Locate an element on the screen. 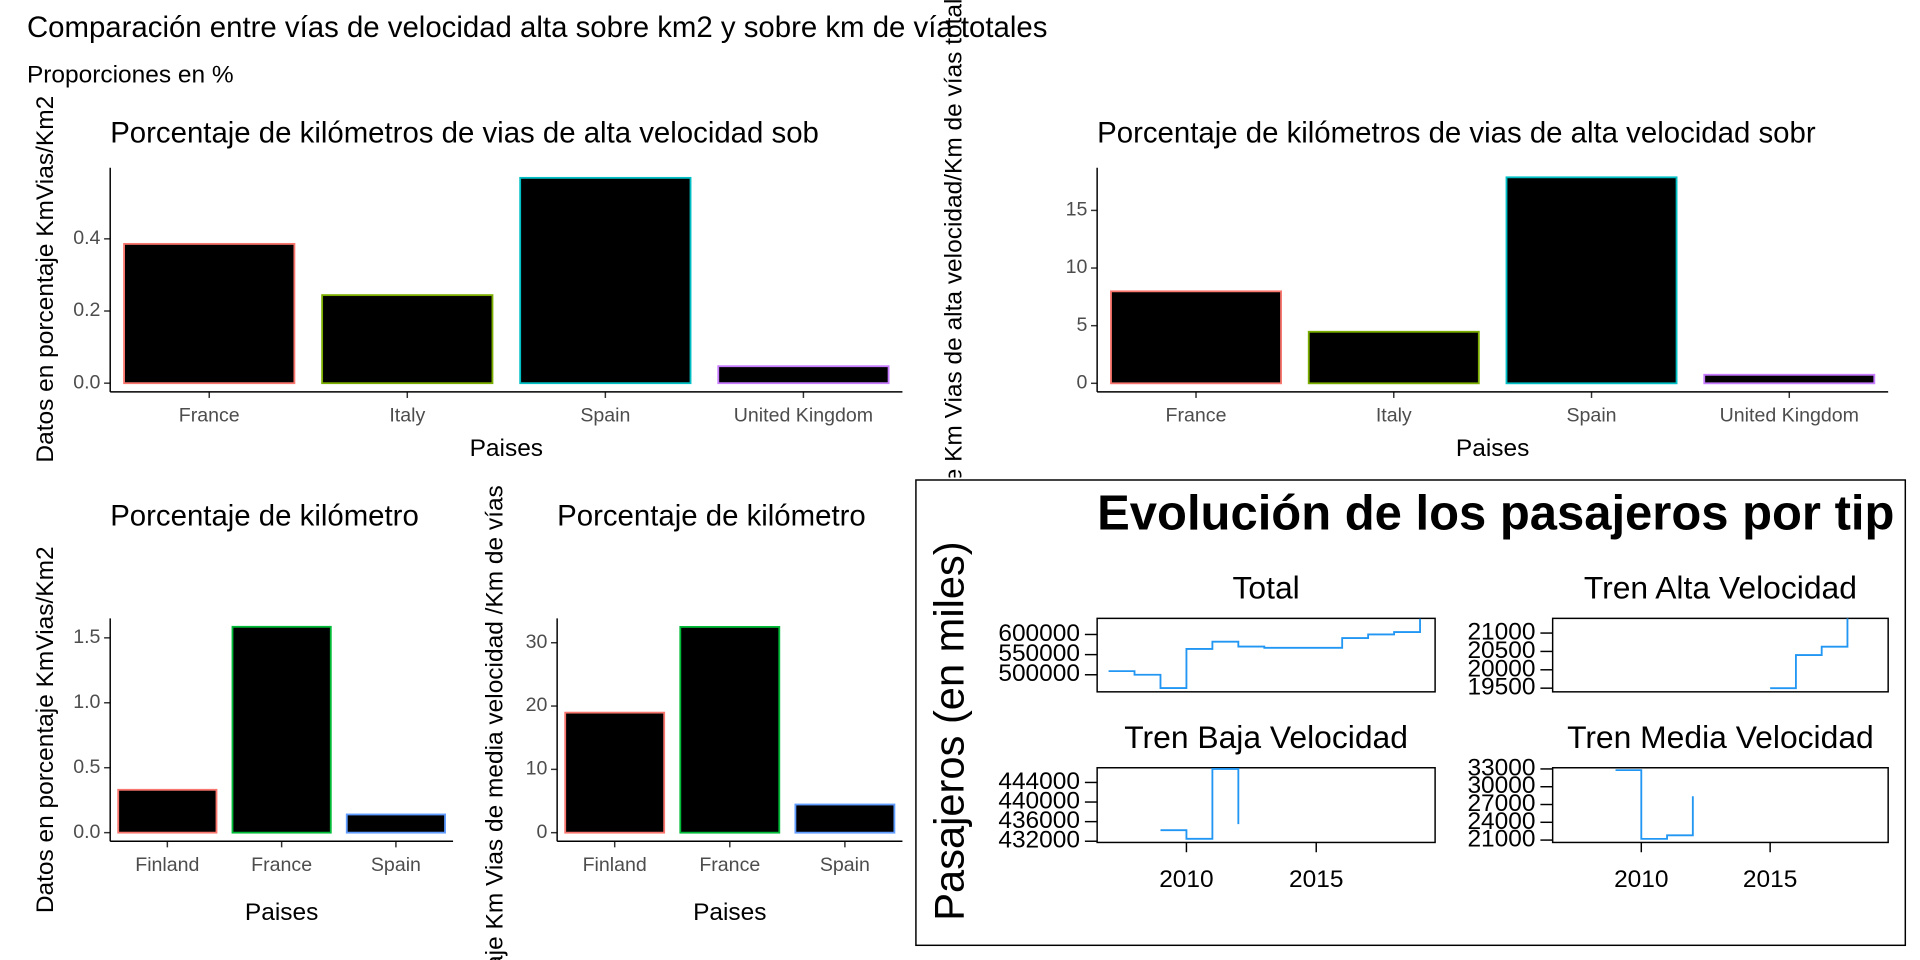 The image size is (1920, 960). y-tick-label: 20500 is located at coordinates (1501, 650).